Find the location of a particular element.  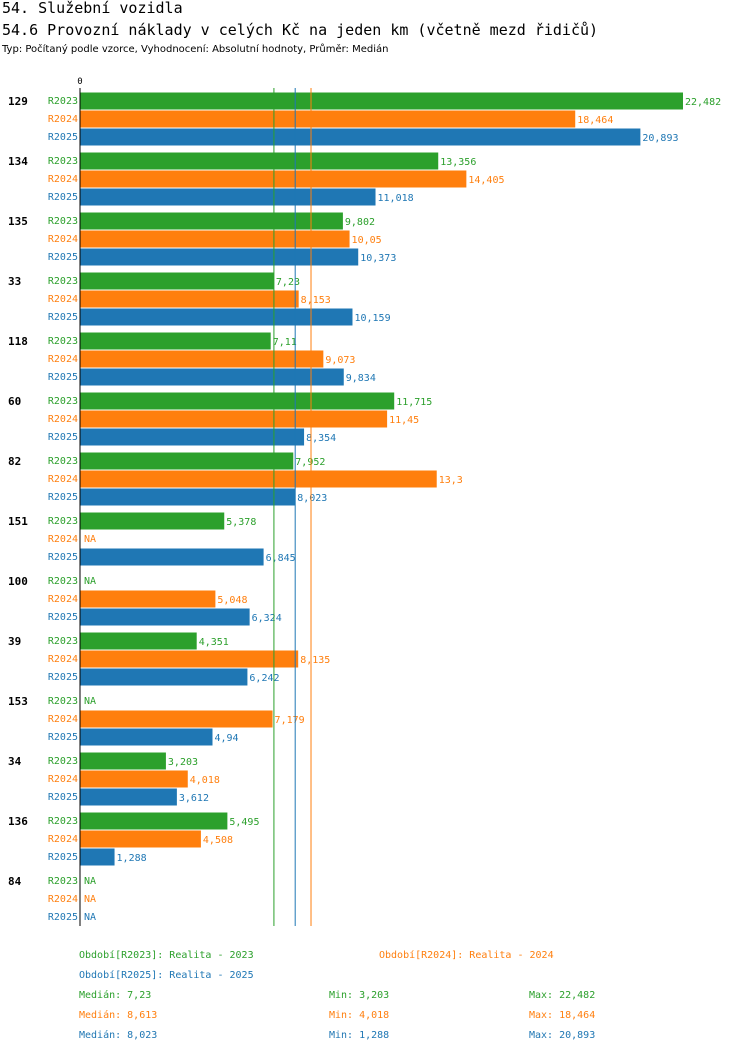

value-label: 11,018 is located at coordinates (396, 198).